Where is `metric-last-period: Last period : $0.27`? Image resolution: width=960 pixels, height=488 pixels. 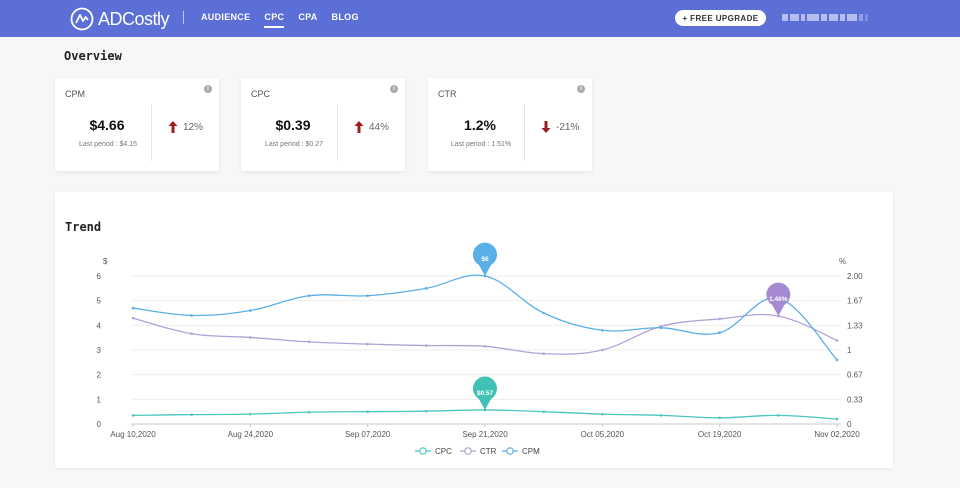 metric-last-period: Last period : $0.27 is located at coordinates (294, 144).